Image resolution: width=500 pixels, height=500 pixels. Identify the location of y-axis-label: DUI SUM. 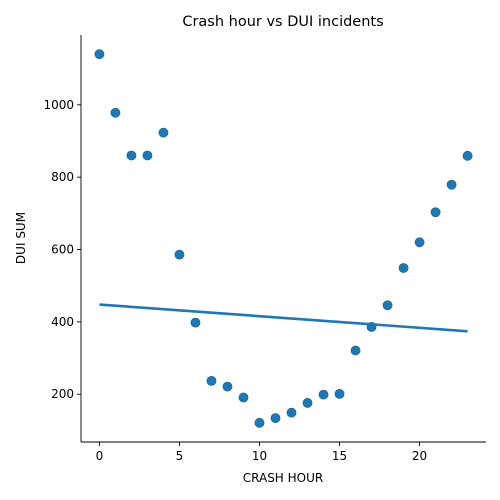
(21, 238).